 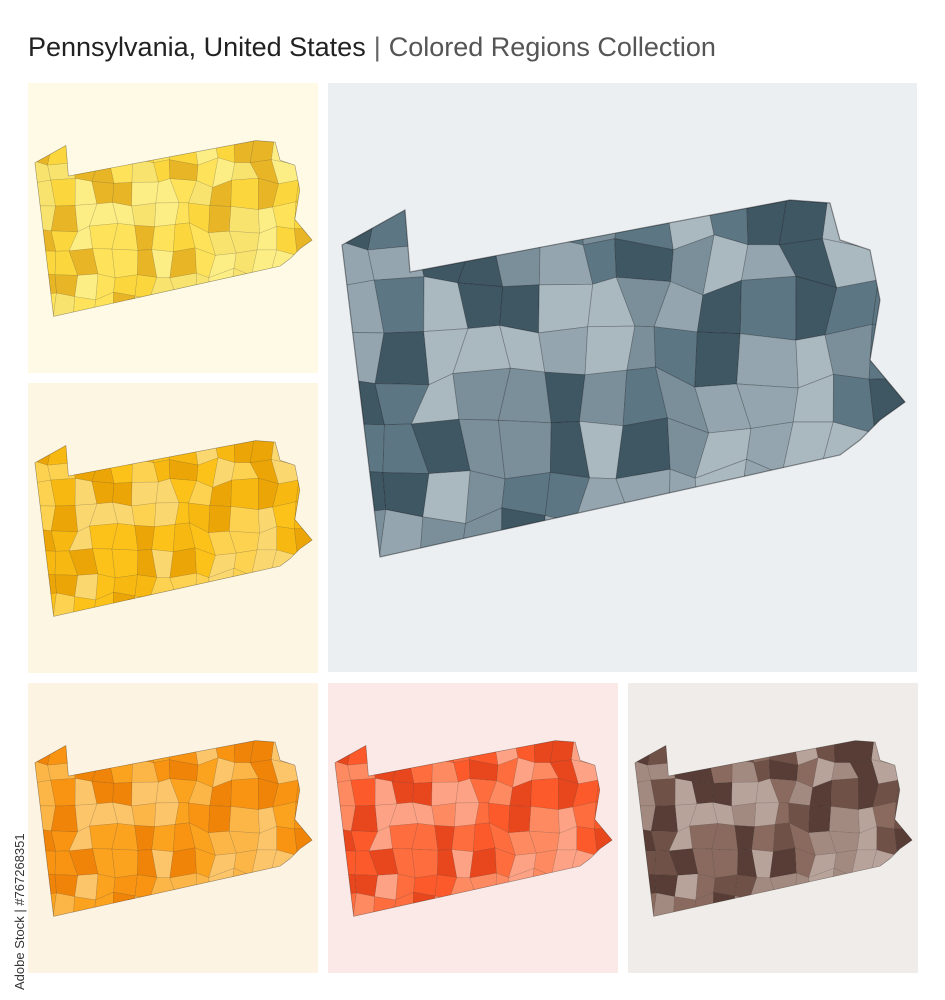 What do you see at coordinates (197, 47) in the screenshot?
I see `title: Pennsylvania, United States` at bounding box center [197, 47].